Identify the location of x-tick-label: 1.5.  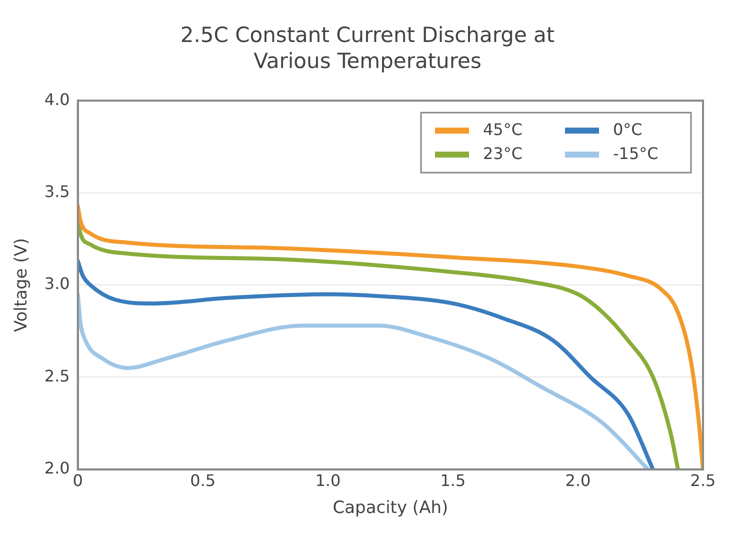
(453, 480).